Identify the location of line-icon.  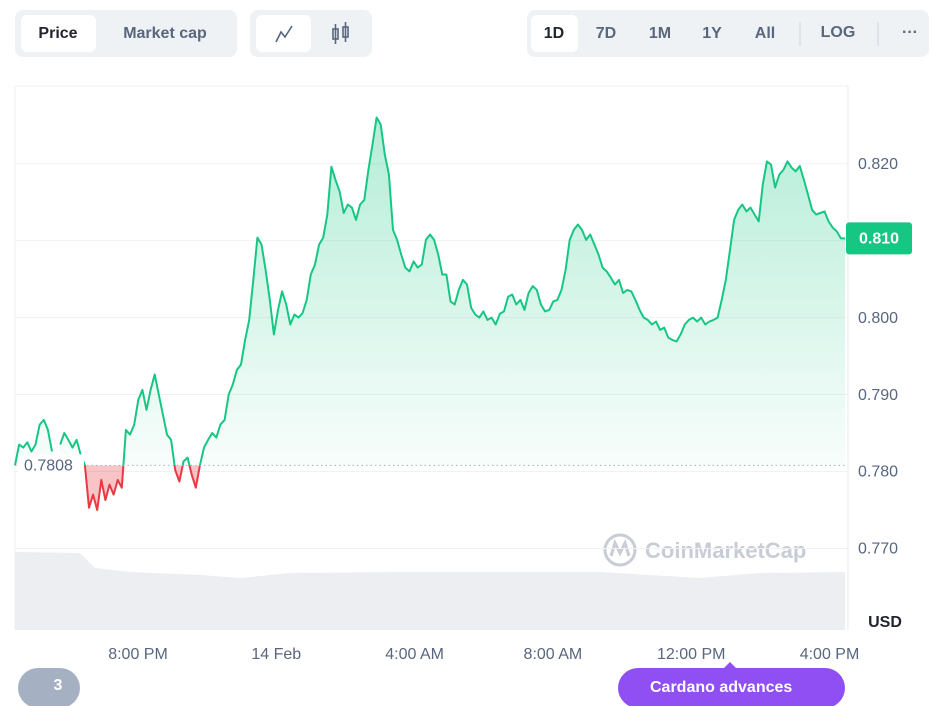
(284, 34).